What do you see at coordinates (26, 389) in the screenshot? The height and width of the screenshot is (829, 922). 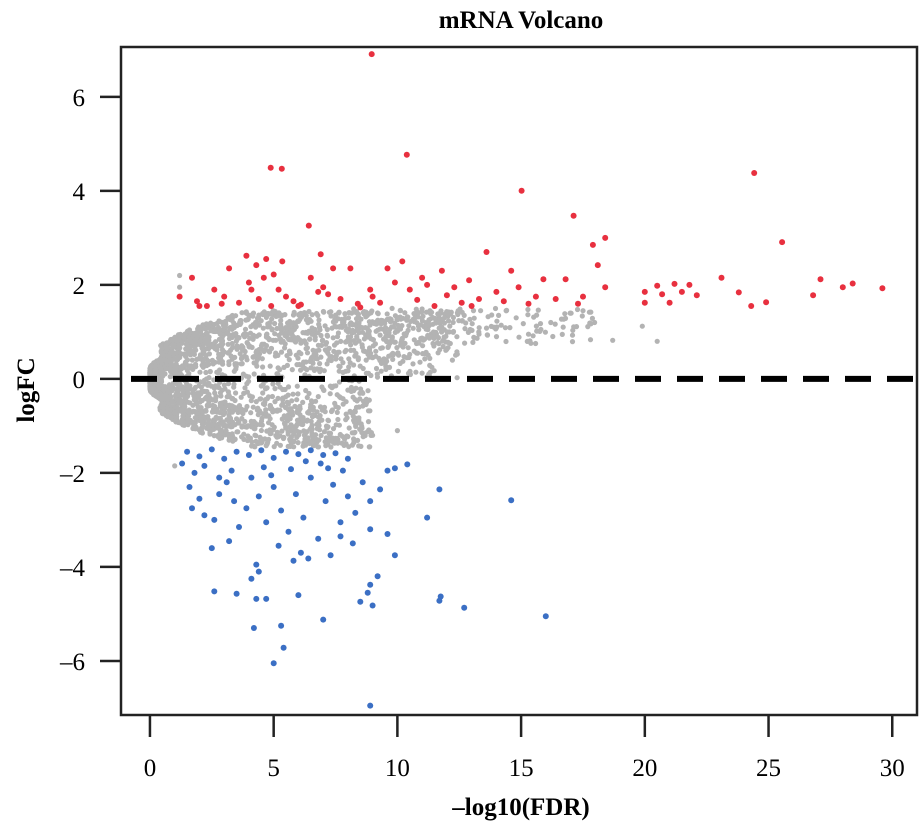 I see `y-axis-label: logFC` at bounding box center [26, 389].